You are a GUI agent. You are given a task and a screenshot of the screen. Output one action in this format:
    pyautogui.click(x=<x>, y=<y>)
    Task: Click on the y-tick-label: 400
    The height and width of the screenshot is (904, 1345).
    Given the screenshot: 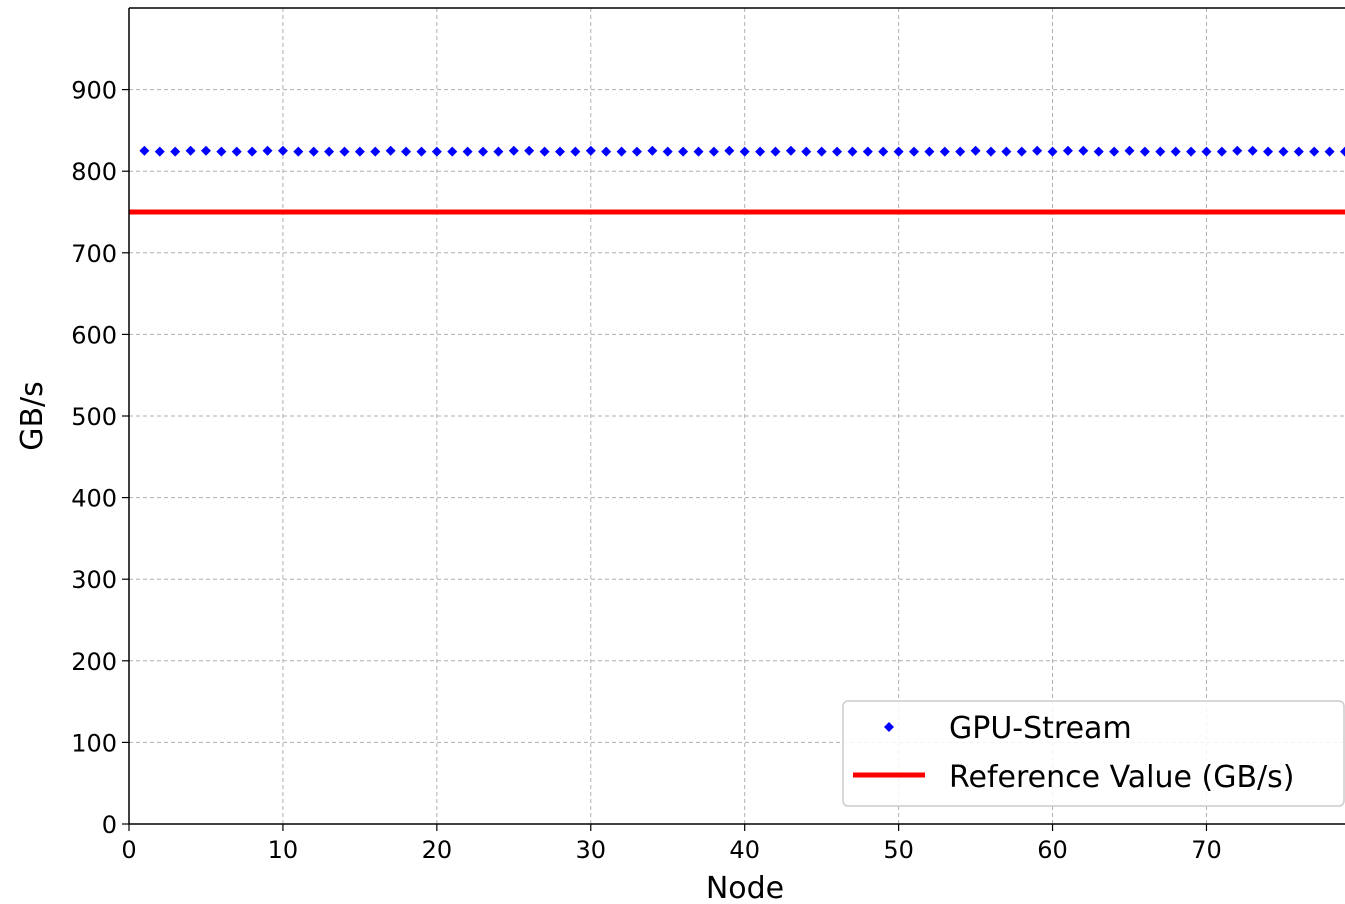 What is the action you would take?
    pyautogui.click(x=94, y=499)
    